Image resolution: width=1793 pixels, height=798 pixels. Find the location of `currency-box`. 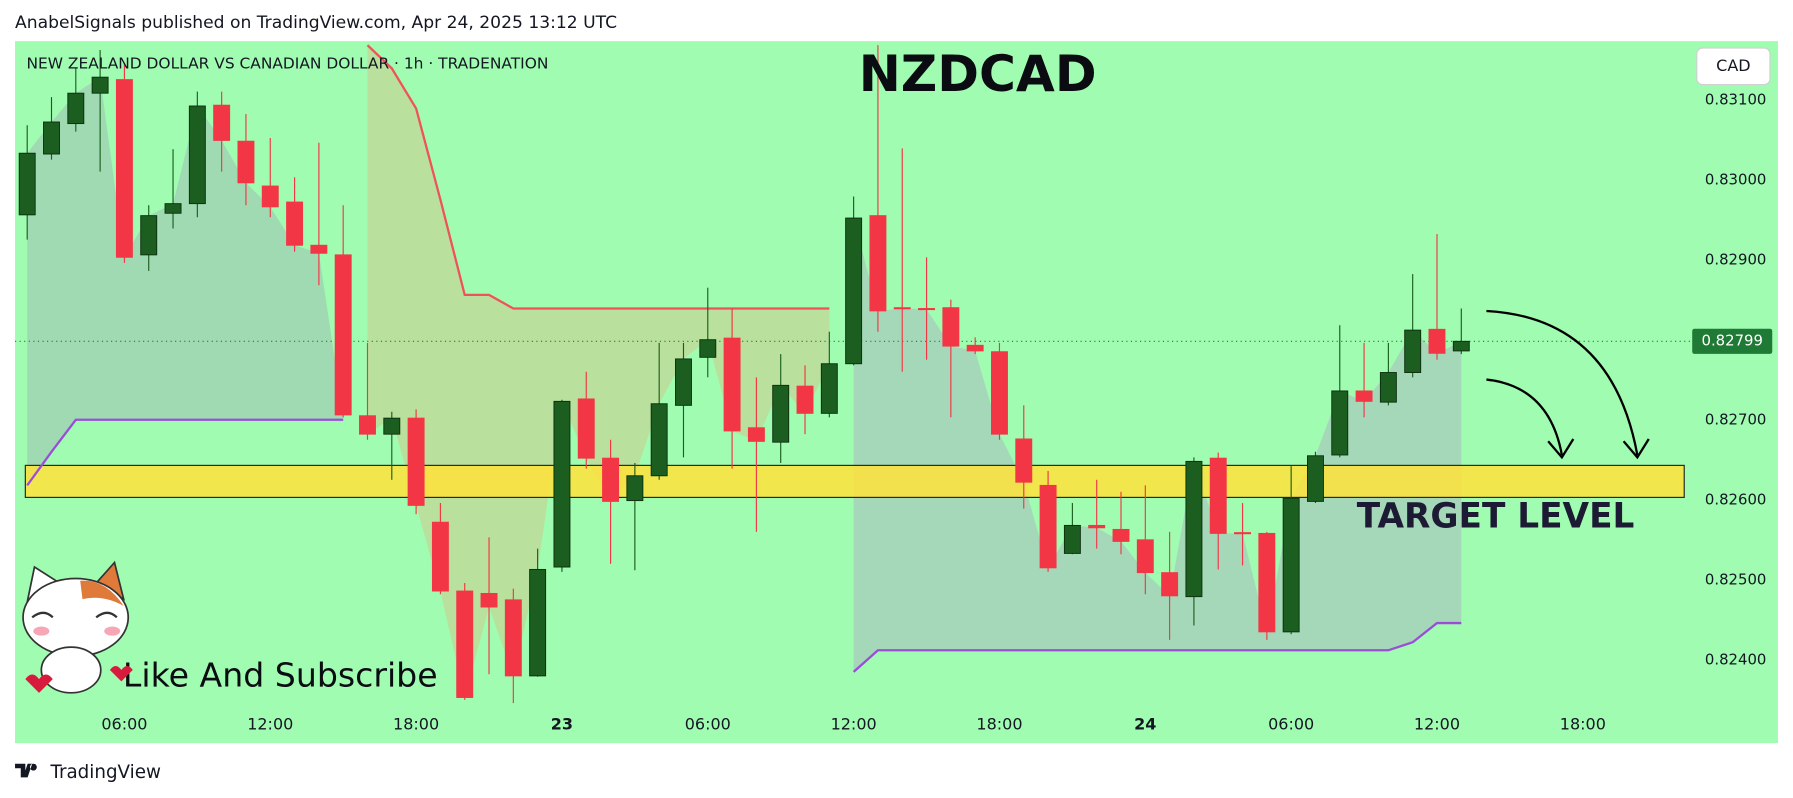

currency-box is located at coordinates (1733, 66).